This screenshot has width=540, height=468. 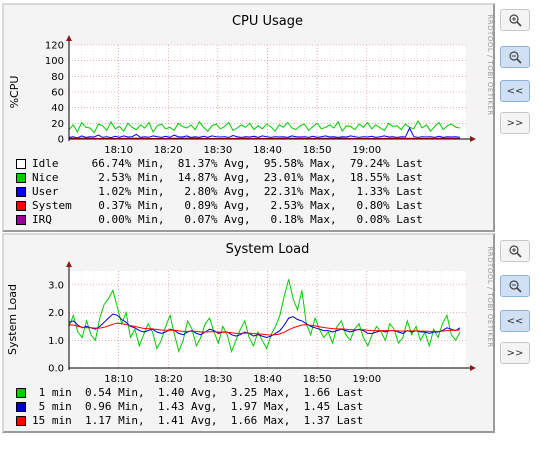 I want to click on legend-max-value: 1.66, so click(x=237, y=420).